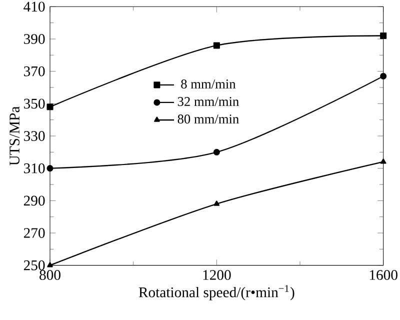 This screenshot has height=320, width=400. Describe the element at coordinates (208, 84) in the screenshot. I see `legend-label: 8 mm/min` at that location.